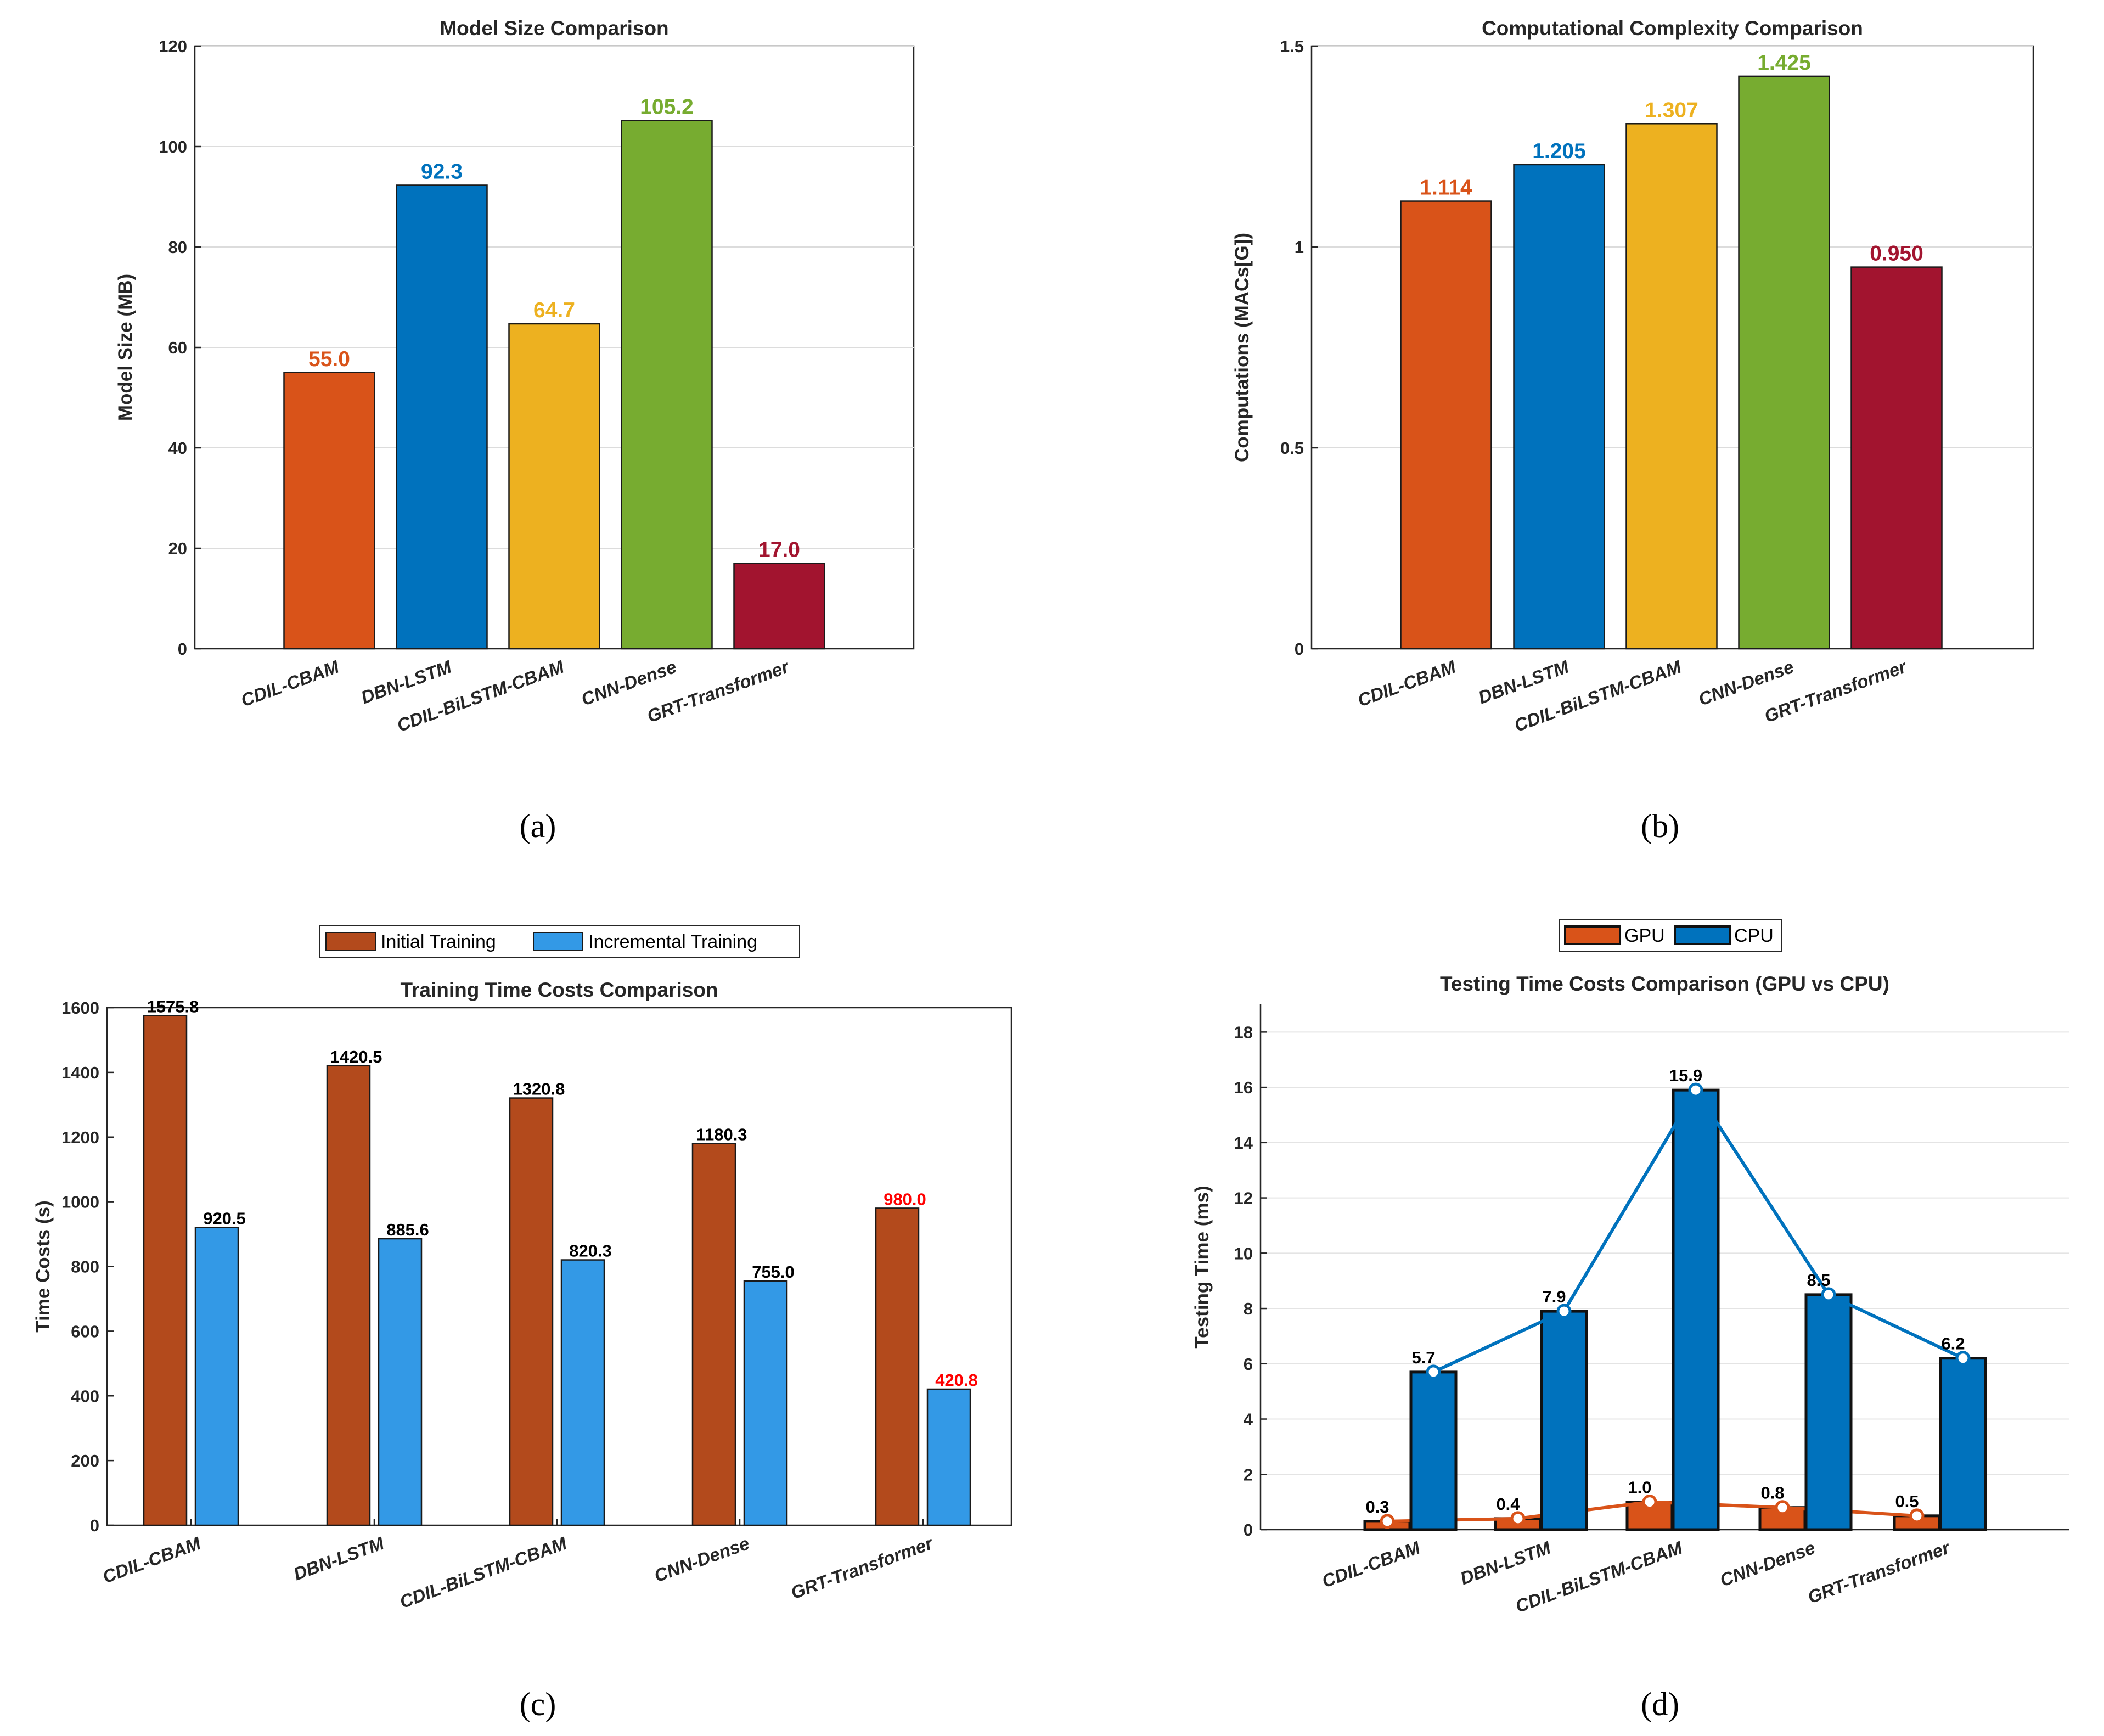 The image size is (2104, 1736). Describe the element at coordinates (43, 1266) in the screenshot. I see `y-axis-label: Time Costs (s)` at that location.